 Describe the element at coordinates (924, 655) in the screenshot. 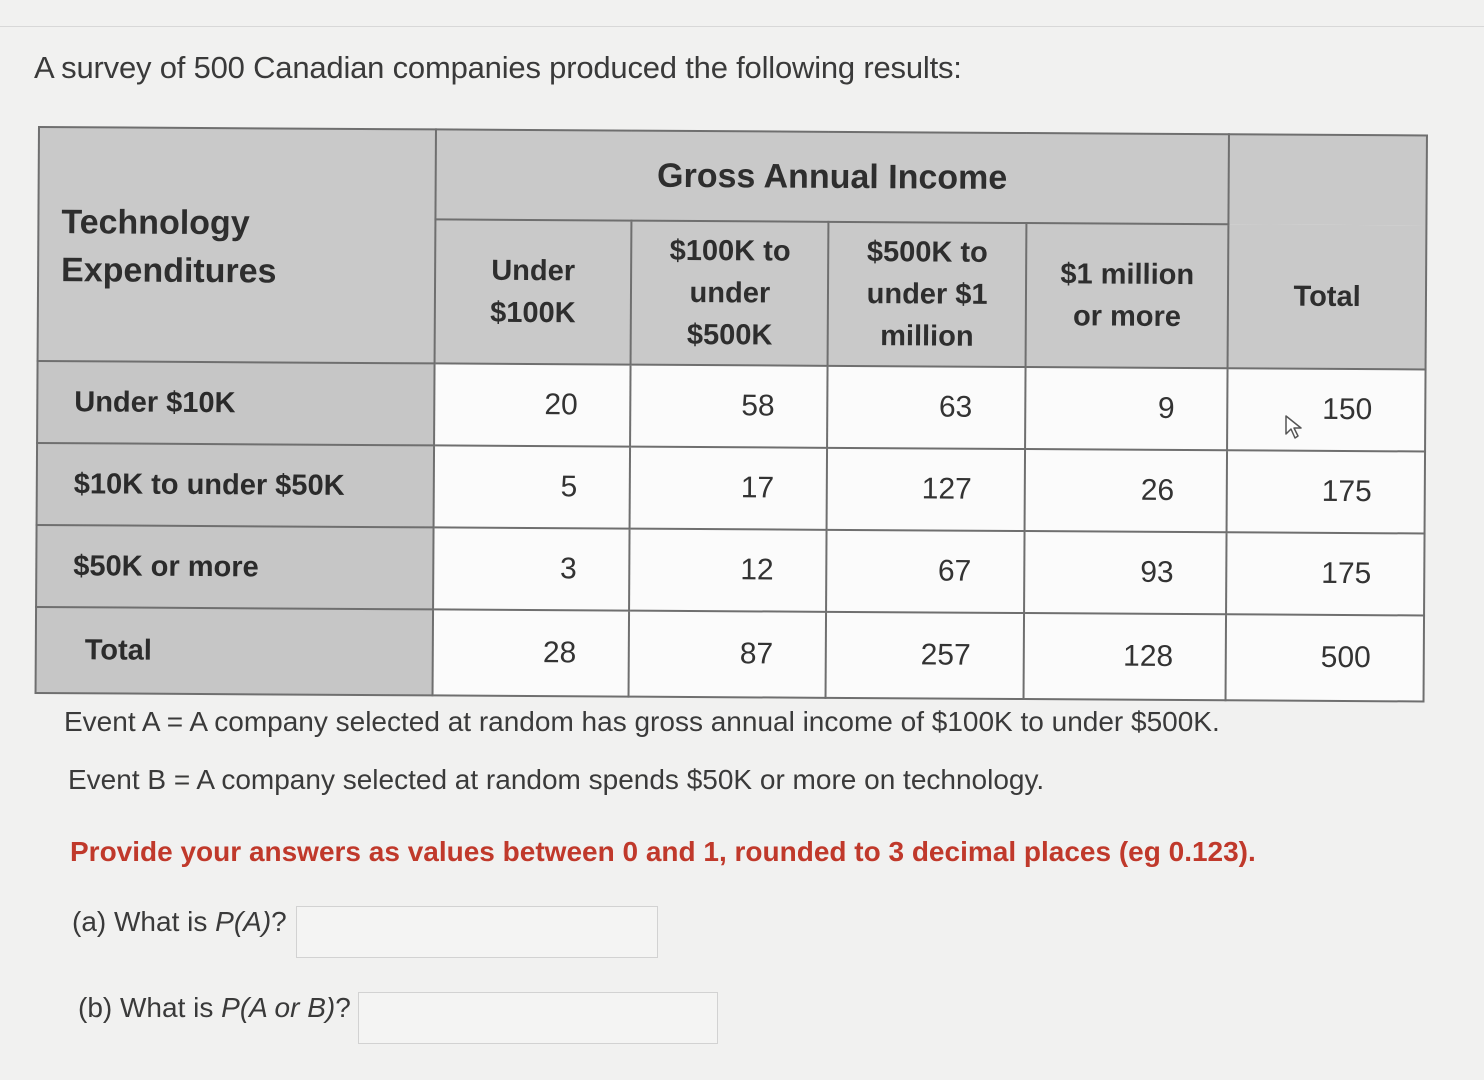

I see `table-cell: 257` at that location.